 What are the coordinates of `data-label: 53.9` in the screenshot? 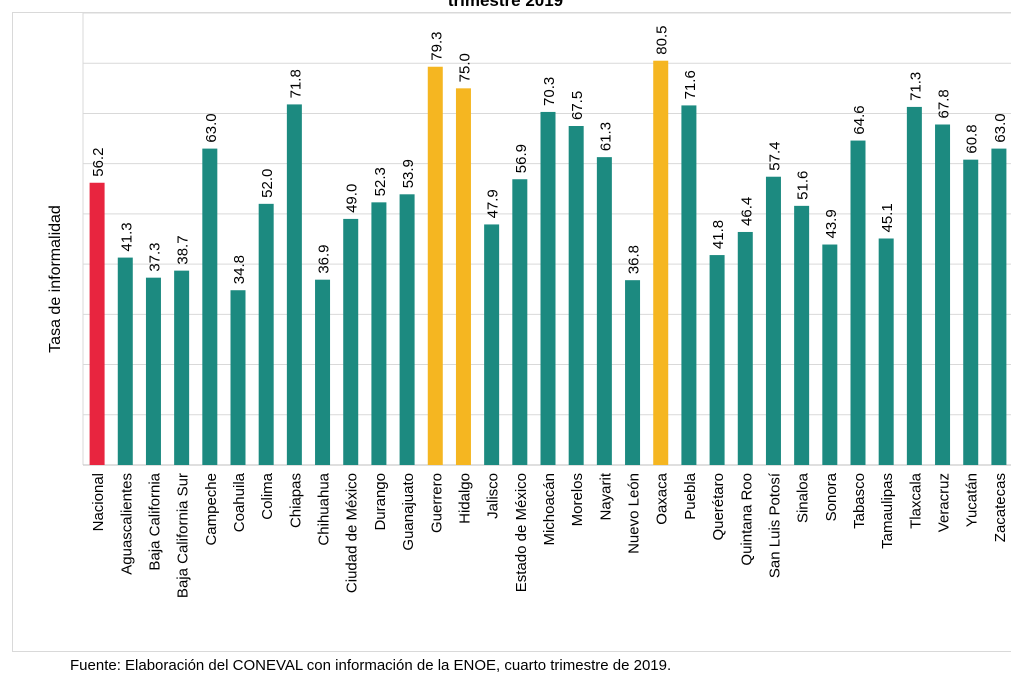 It's located at (408, 173).